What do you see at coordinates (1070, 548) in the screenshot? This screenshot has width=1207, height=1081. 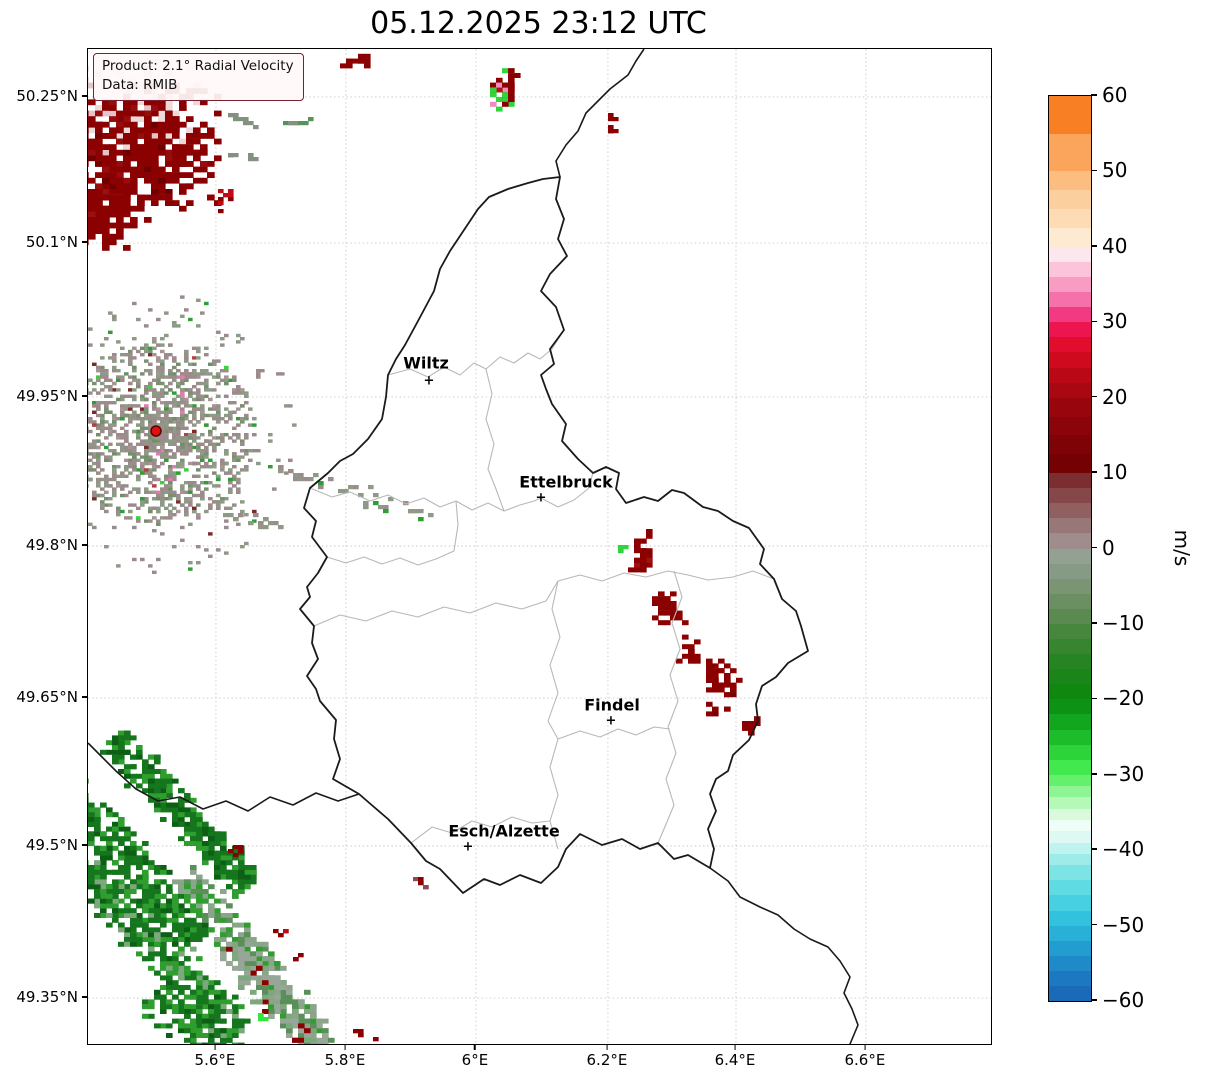 I see `colorbar-gradient` at bounding box center [1070, 548].